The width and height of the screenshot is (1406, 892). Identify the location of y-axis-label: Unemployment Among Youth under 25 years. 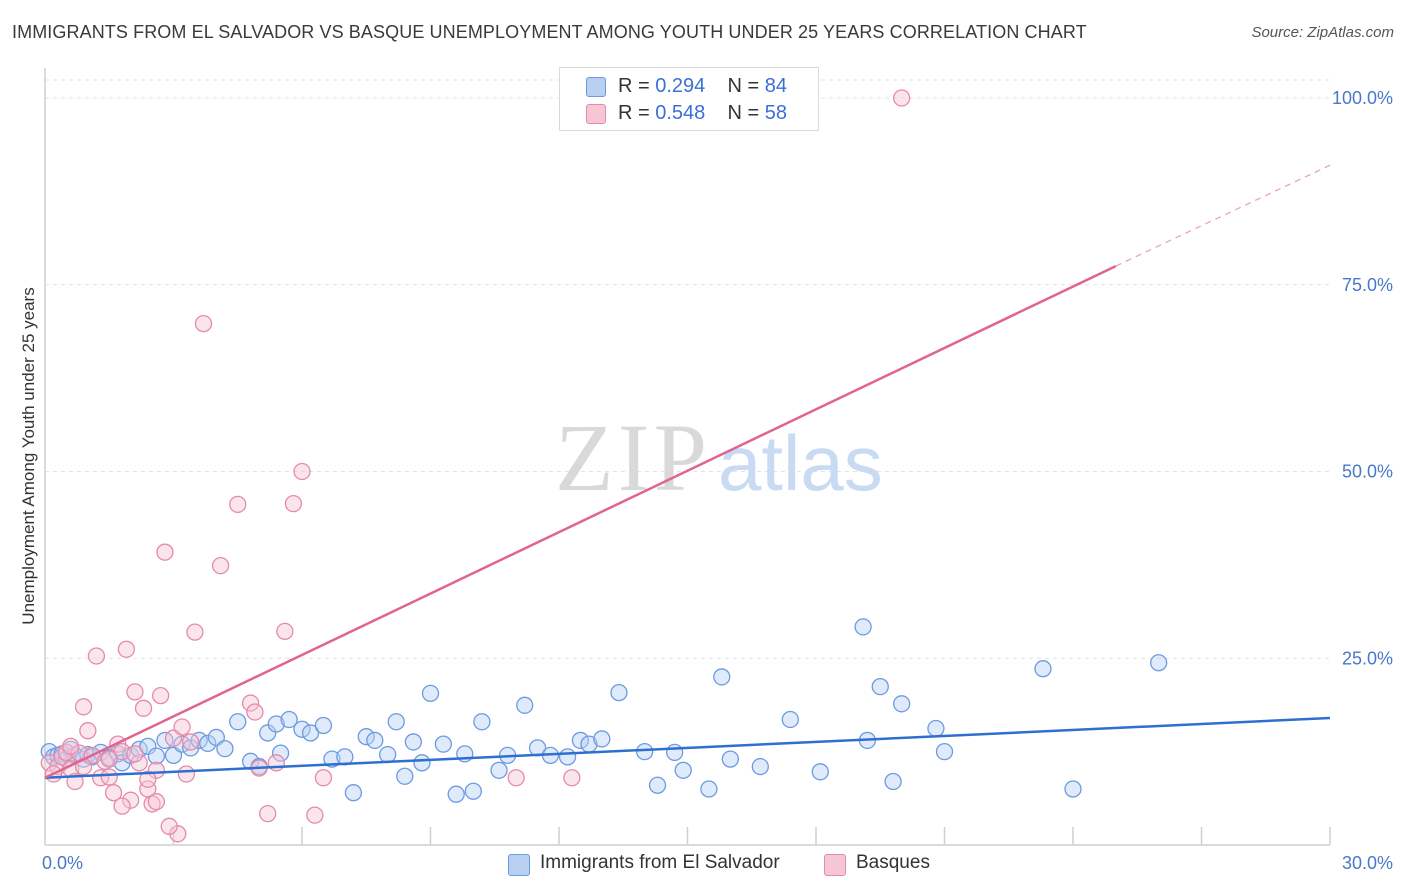
(28, 455).